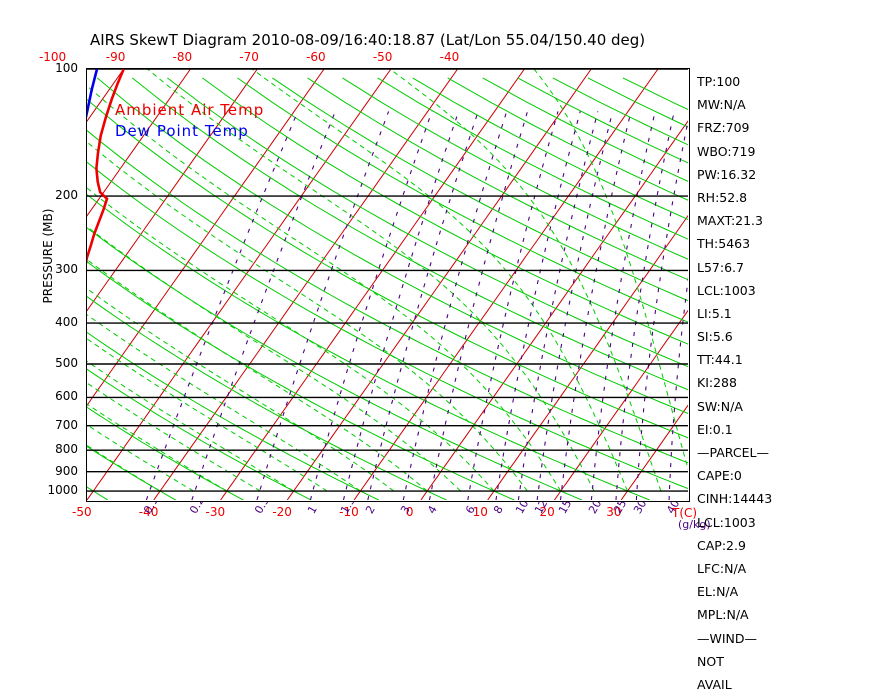  I want to click on bottom-temp-tick-1: -40, so click(148, 512).